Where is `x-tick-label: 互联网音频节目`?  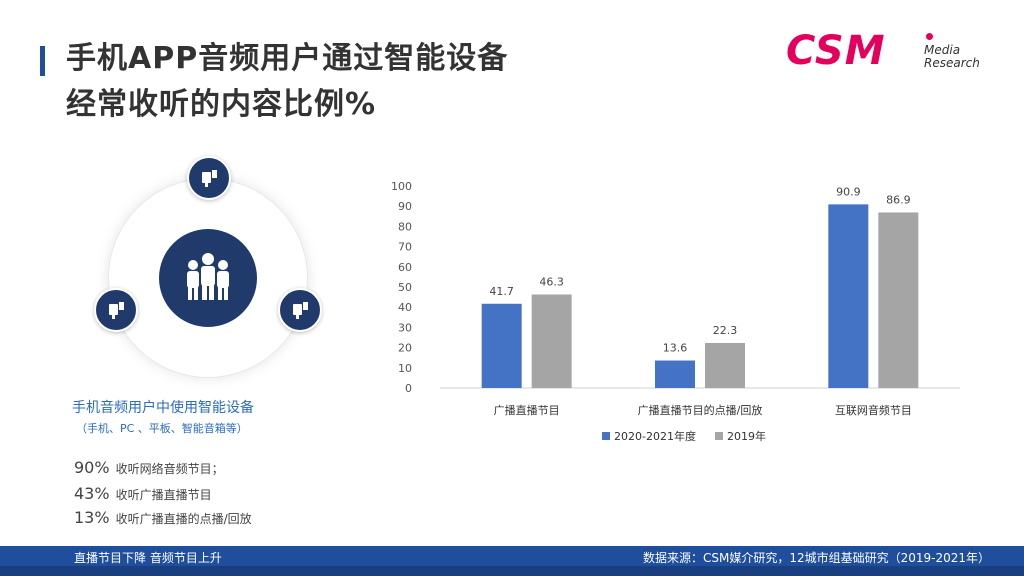 x-tick-label: 互联网音频节目 is located at coordinates (873, 410).